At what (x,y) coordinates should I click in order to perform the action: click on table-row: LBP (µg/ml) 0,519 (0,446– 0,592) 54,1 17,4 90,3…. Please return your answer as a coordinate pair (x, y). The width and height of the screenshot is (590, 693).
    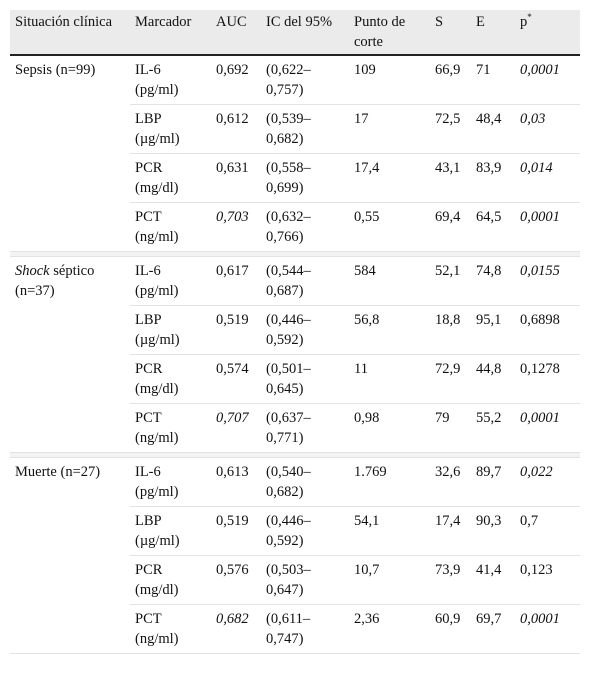
    Looking at the image, I should click on (295, 531).